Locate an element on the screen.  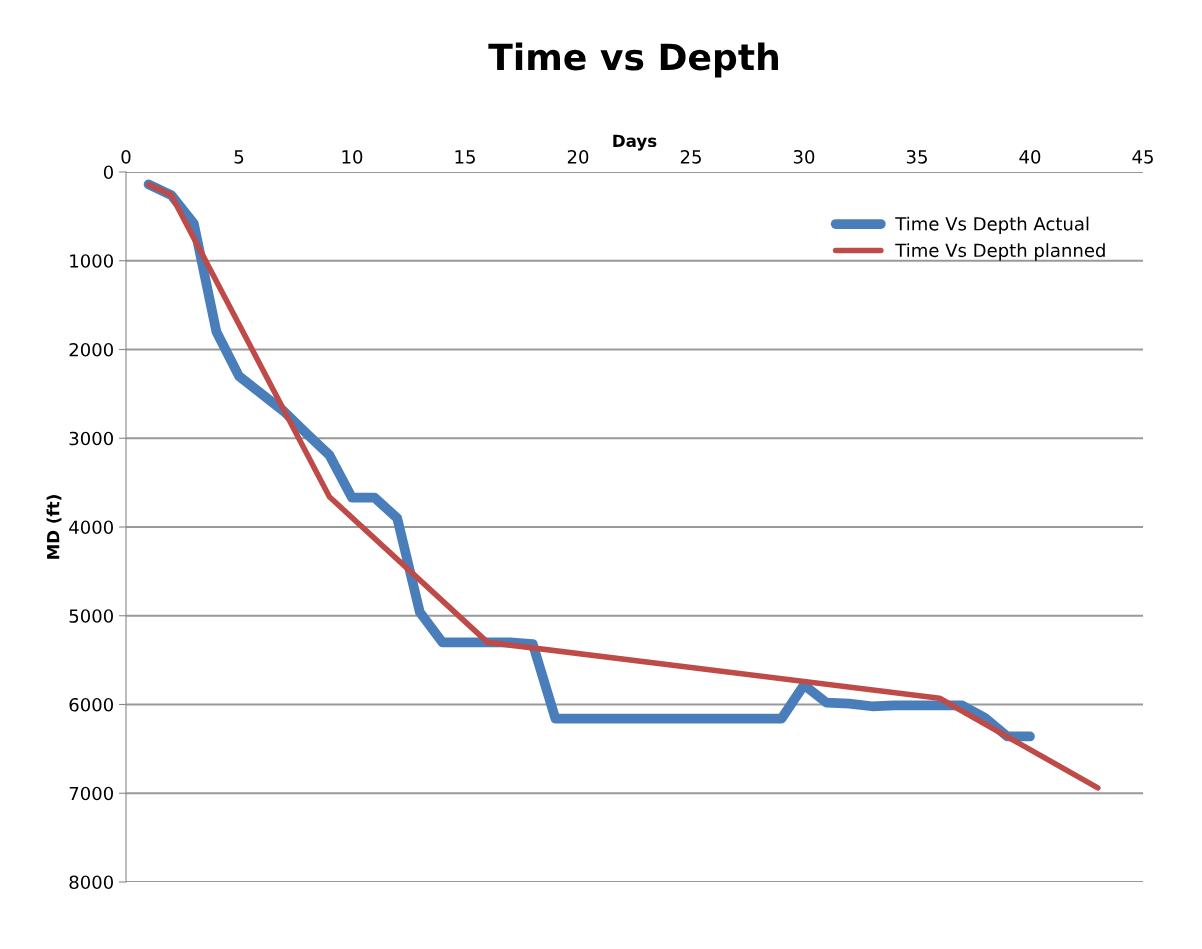
x-tick-label: 20 is located at coordinates (578, 156).